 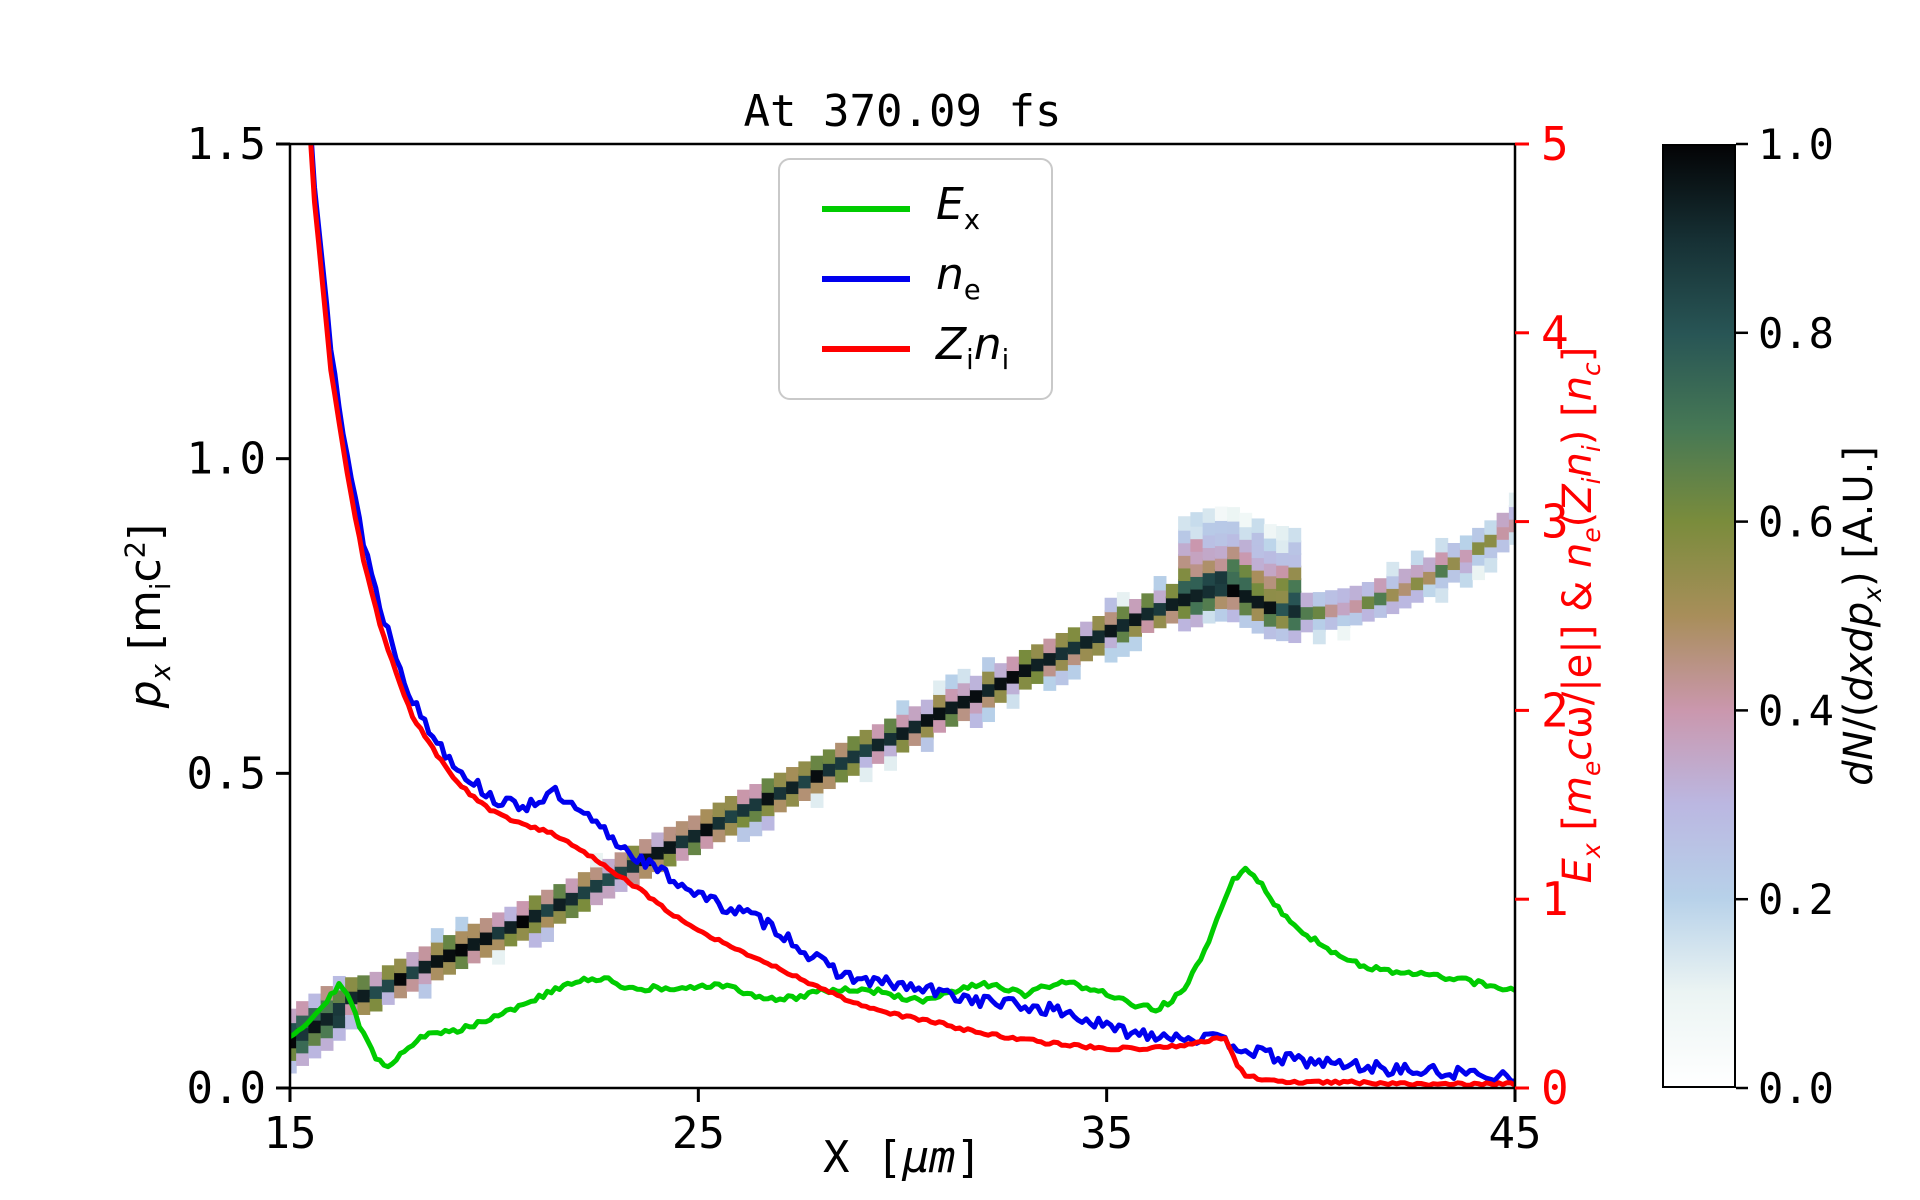 I want to click on legend-line-sample-ne, so click(x=866, y=279).